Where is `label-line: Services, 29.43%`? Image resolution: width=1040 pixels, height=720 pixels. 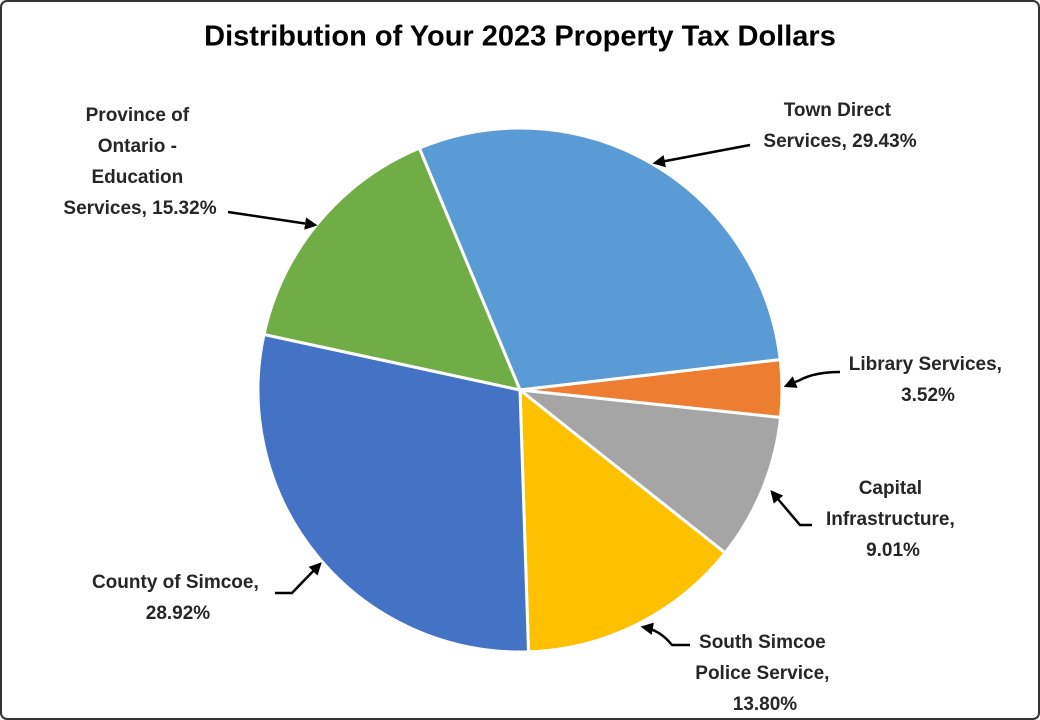
label-line: Services, 29.43% is located at coordinates (839, 141).